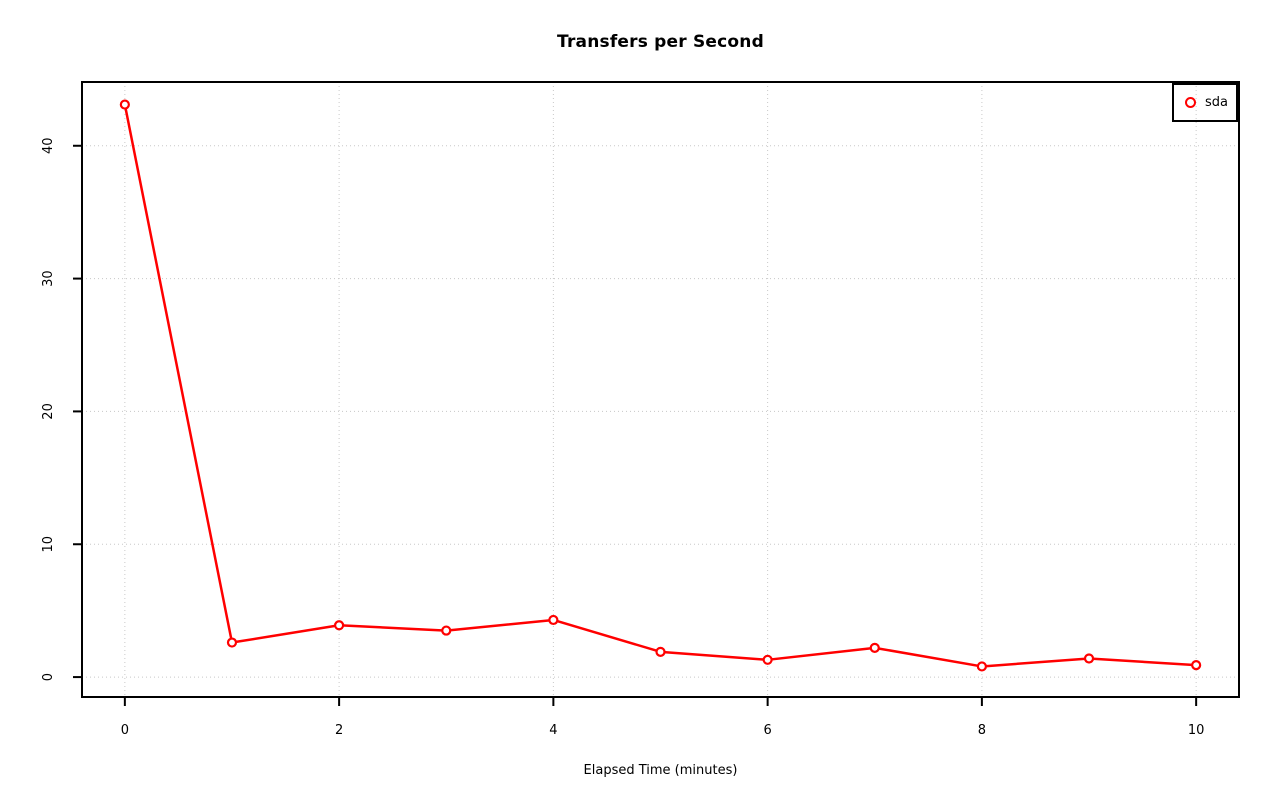 This screenshot has width=1280, height=801. Describe the element at coordinates (982, 730) in the screenshot. I see `x-tick-label: 8` at that location.